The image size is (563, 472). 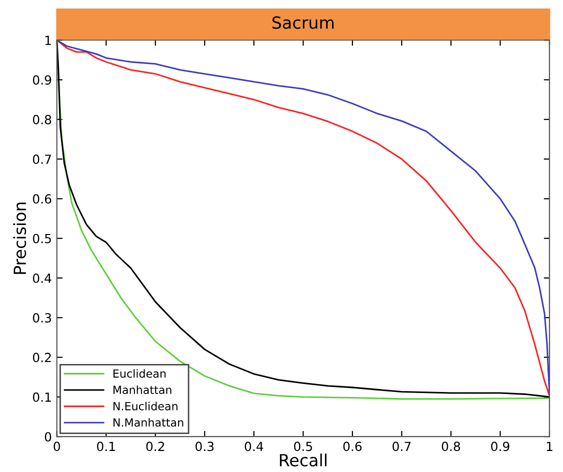 What do you see at coordinates (254, 447) in the screenshot?
I see `x-tick-label: 0.4` at bounding box center [254, 447].